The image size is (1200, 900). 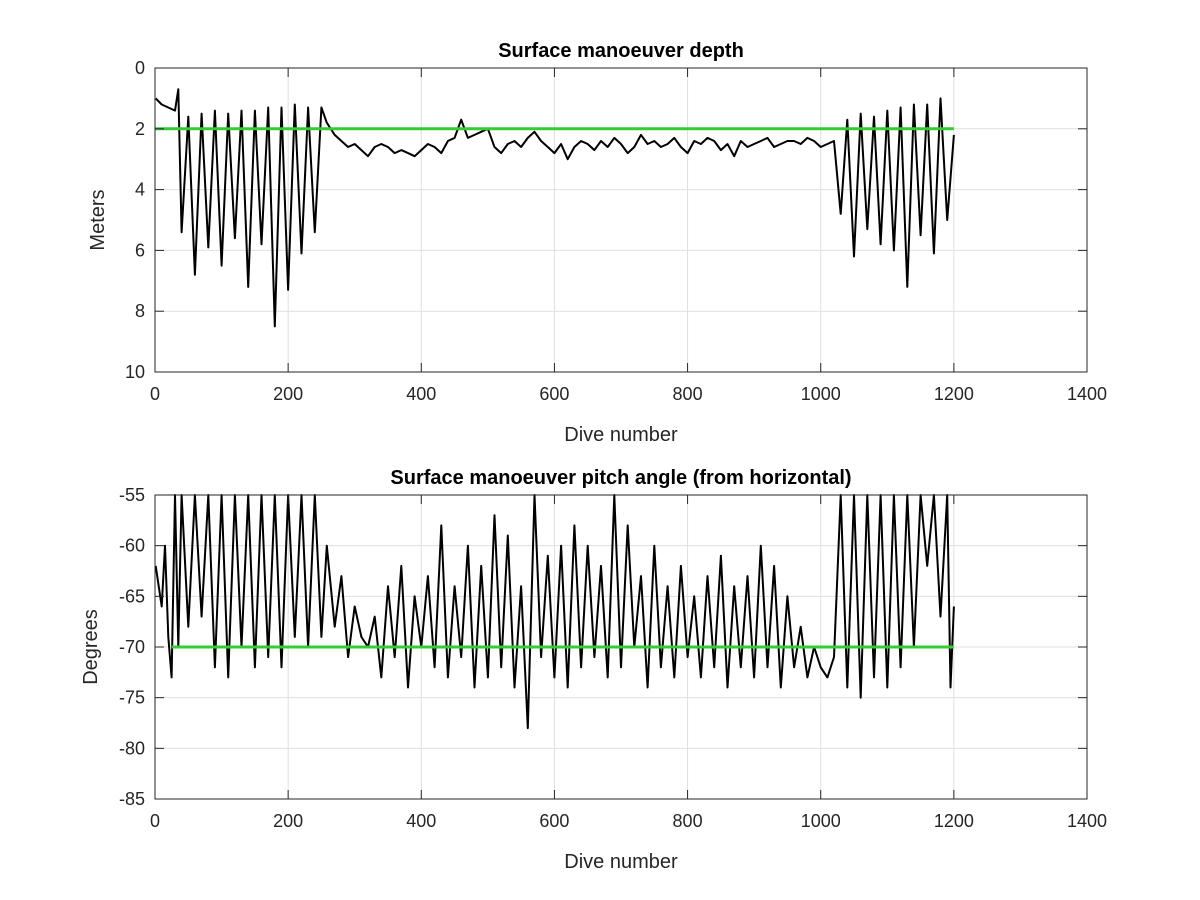 I want to click on pitch-y-tick-label: -75, so click(x=132, y=698).